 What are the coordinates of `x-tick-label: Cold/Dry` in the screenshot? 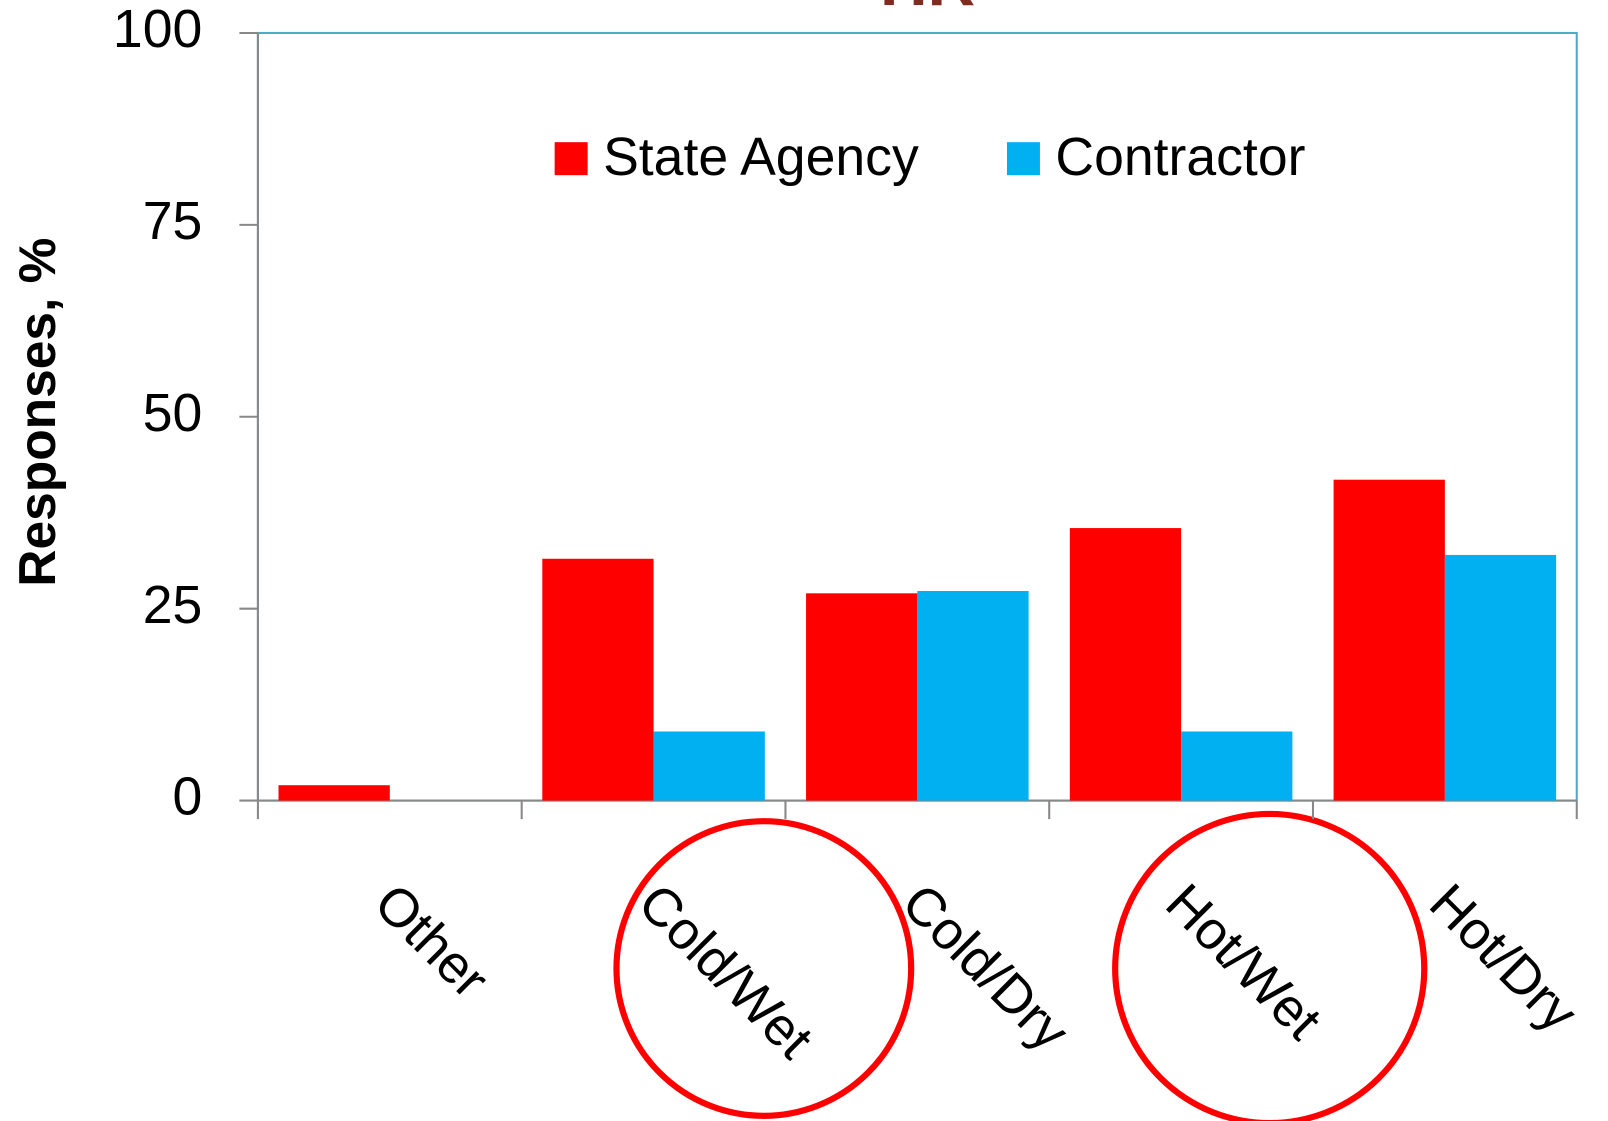 It's located at (985, 967).